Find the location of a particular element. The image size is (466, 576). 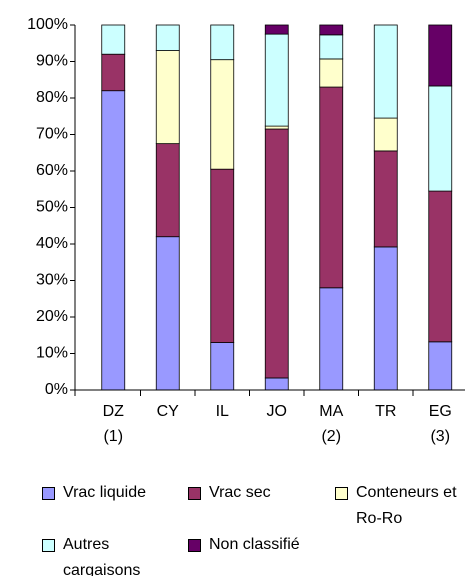

x-tick-label: IL is located at coordinates (222, 411).